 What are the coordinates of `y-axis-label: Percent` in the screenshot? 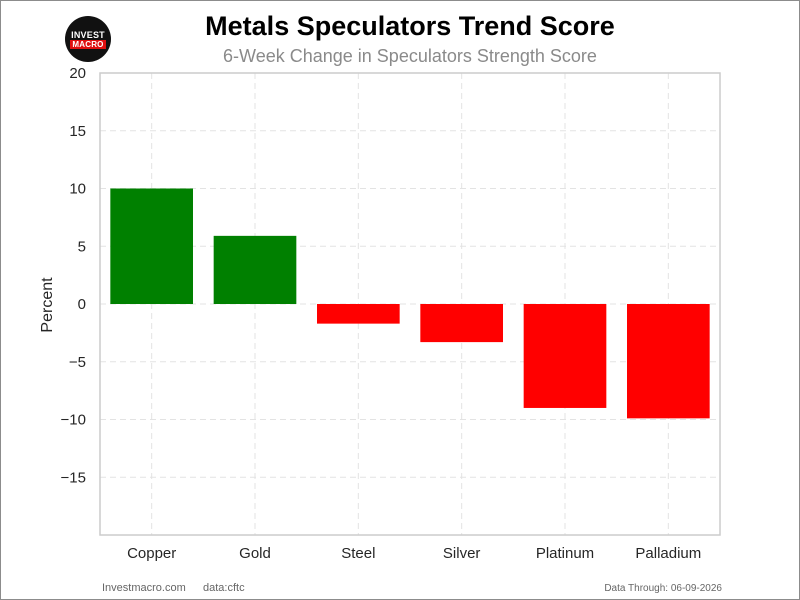 It's located at (47, 305).